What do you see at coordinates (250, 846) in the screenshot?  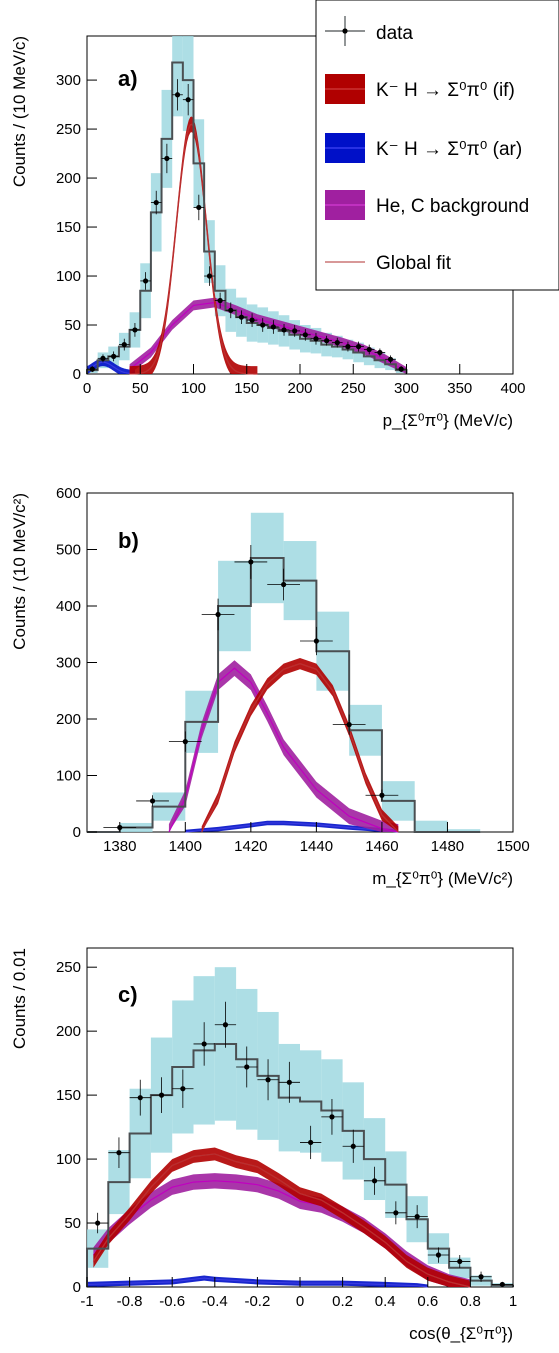 I see `x-tick-label: 1420` at bounding box center [250, 846].